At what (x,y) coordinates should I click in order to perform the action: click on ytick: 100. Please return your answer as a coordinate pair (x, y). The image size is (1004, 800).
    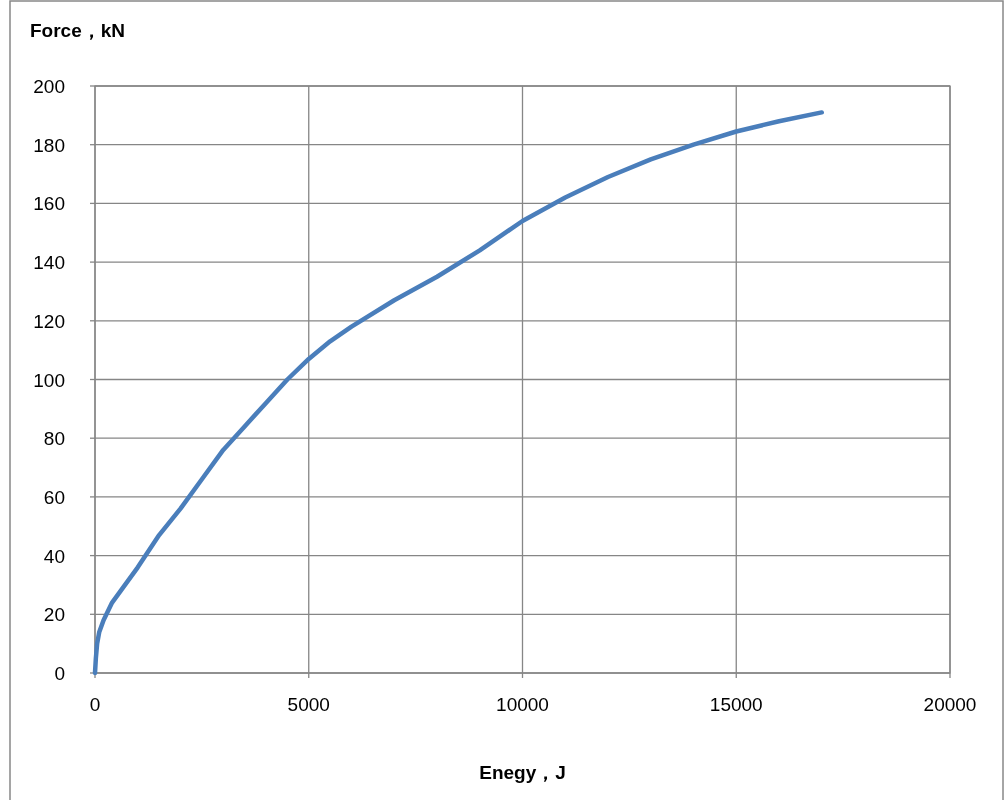
    Looking at the image, I should click on (49, 380).